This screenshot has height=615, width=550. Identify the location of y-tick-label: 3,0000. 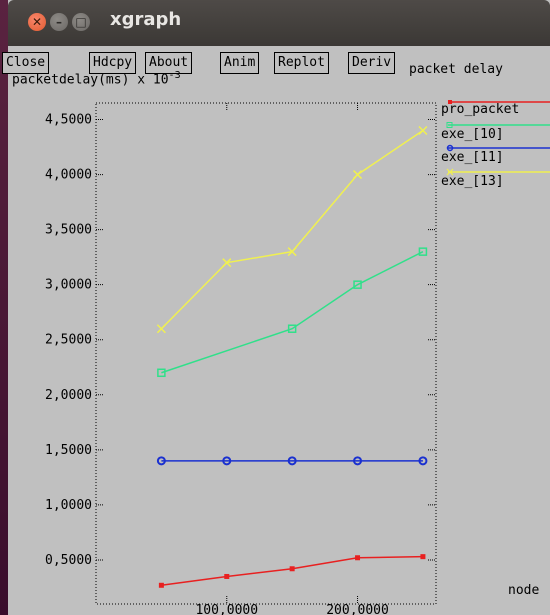
(68, 285).